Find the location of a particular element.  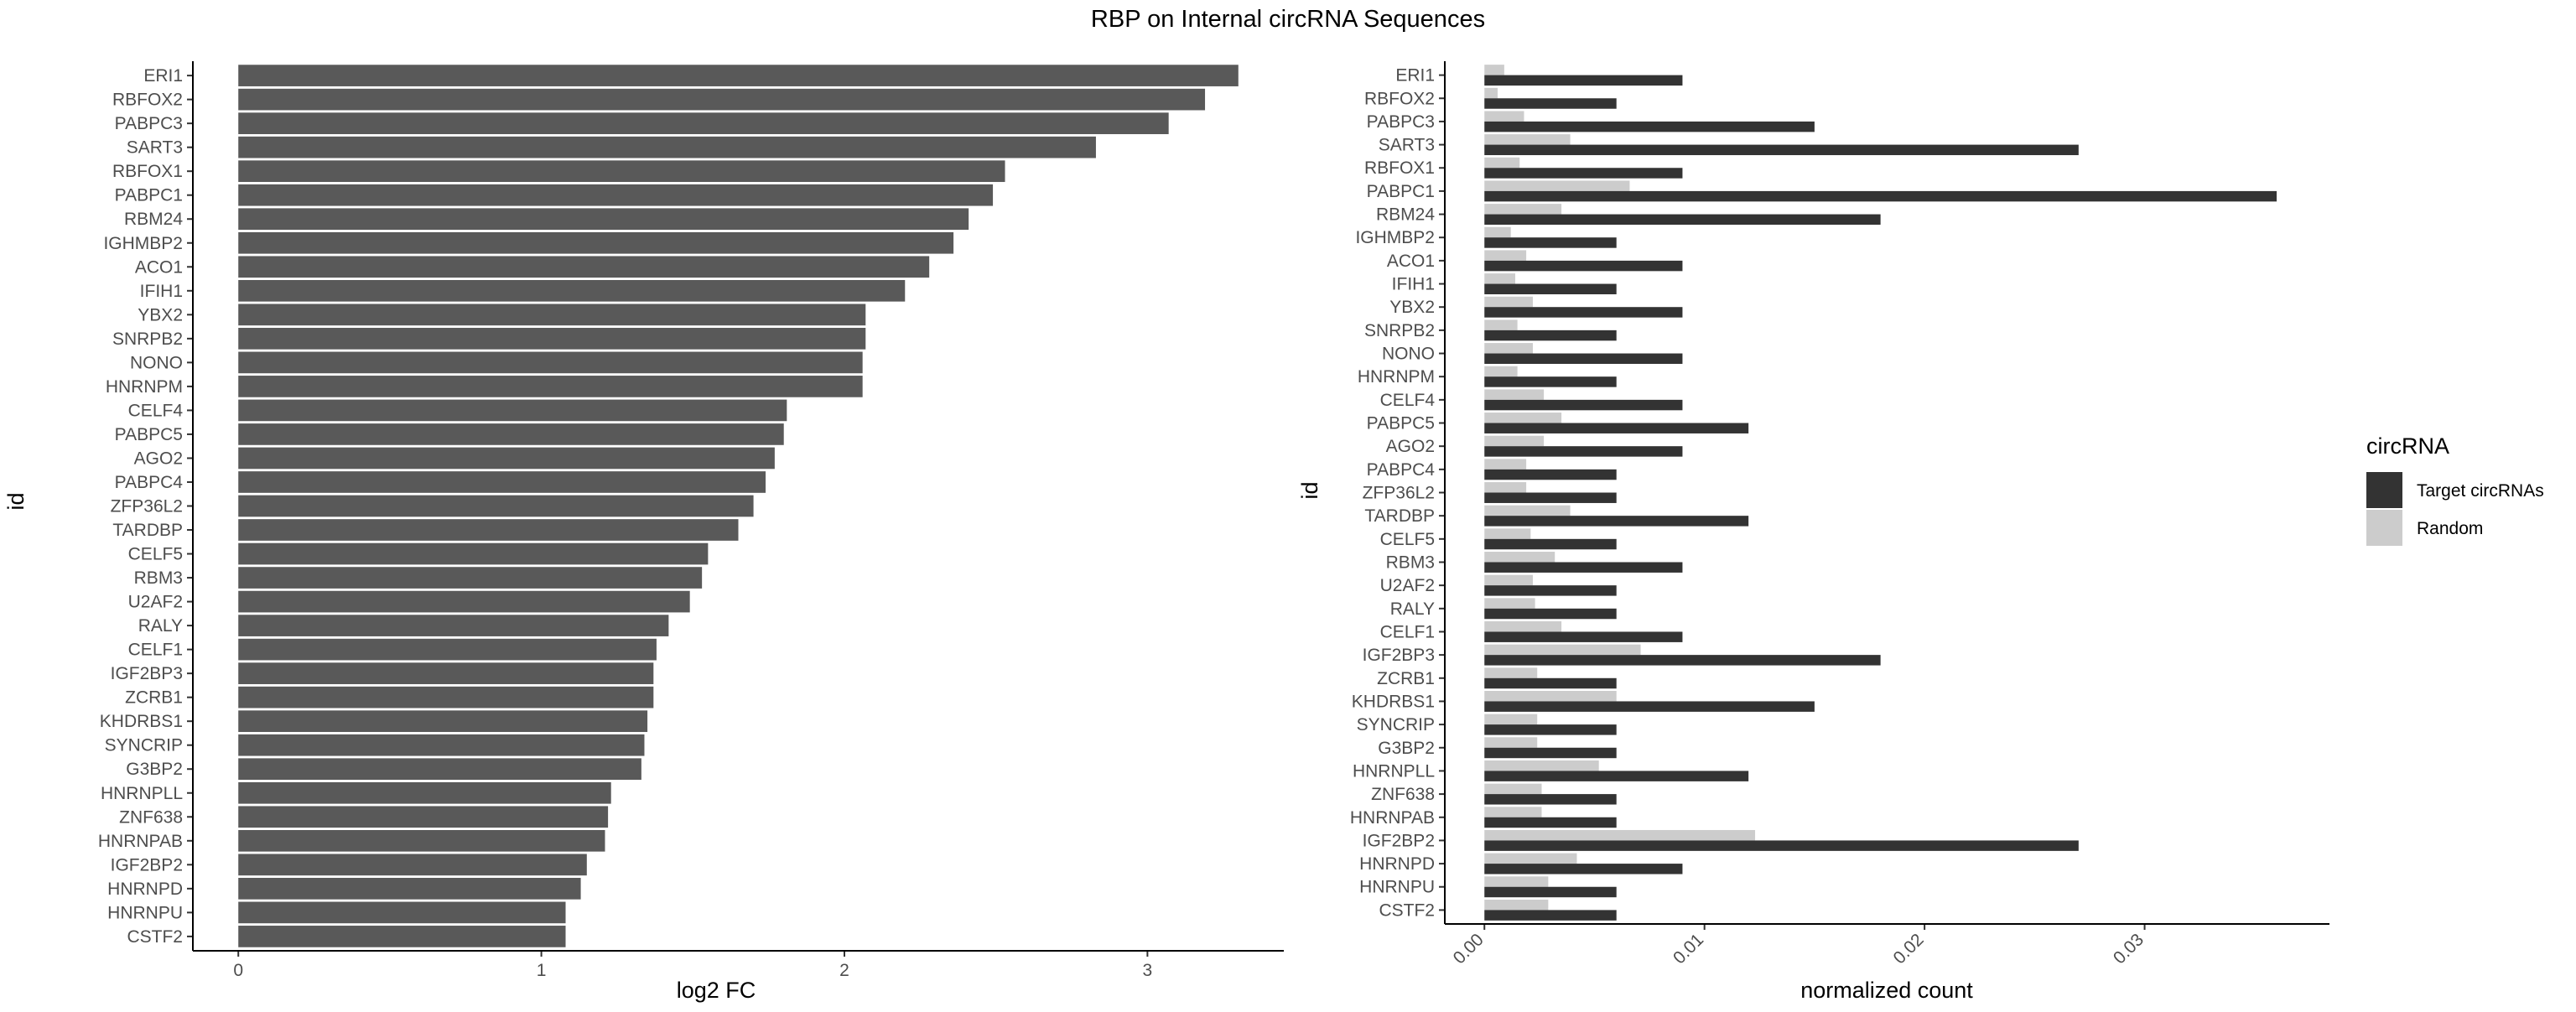

legend-swatch-random is located at coordinates (2384, 528).